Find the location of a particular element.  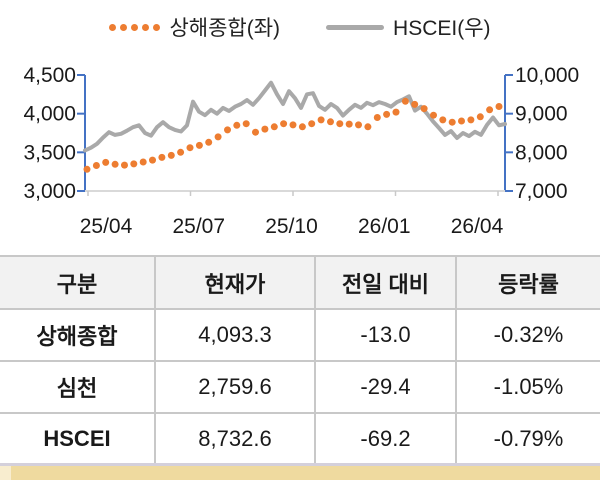

cell-pct: -0.32% is located at coordinates (527, 335).